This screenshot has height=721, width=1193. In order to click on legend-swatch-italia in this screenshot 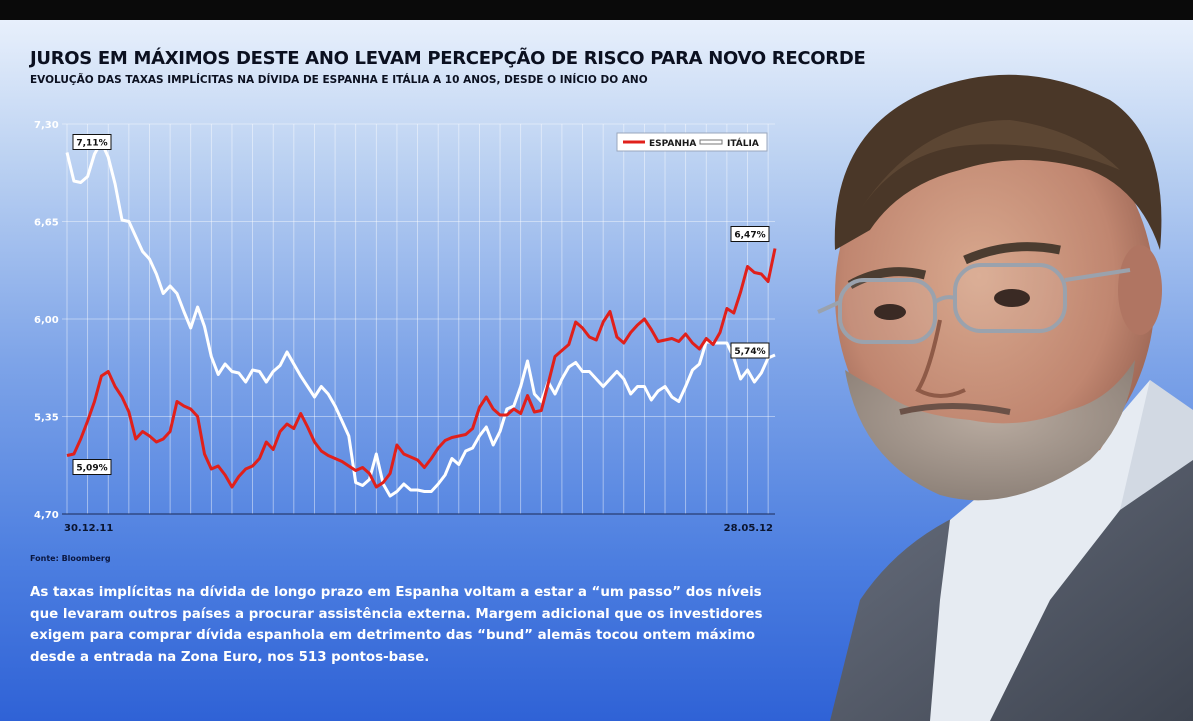, I will do `click(711, 142)`.